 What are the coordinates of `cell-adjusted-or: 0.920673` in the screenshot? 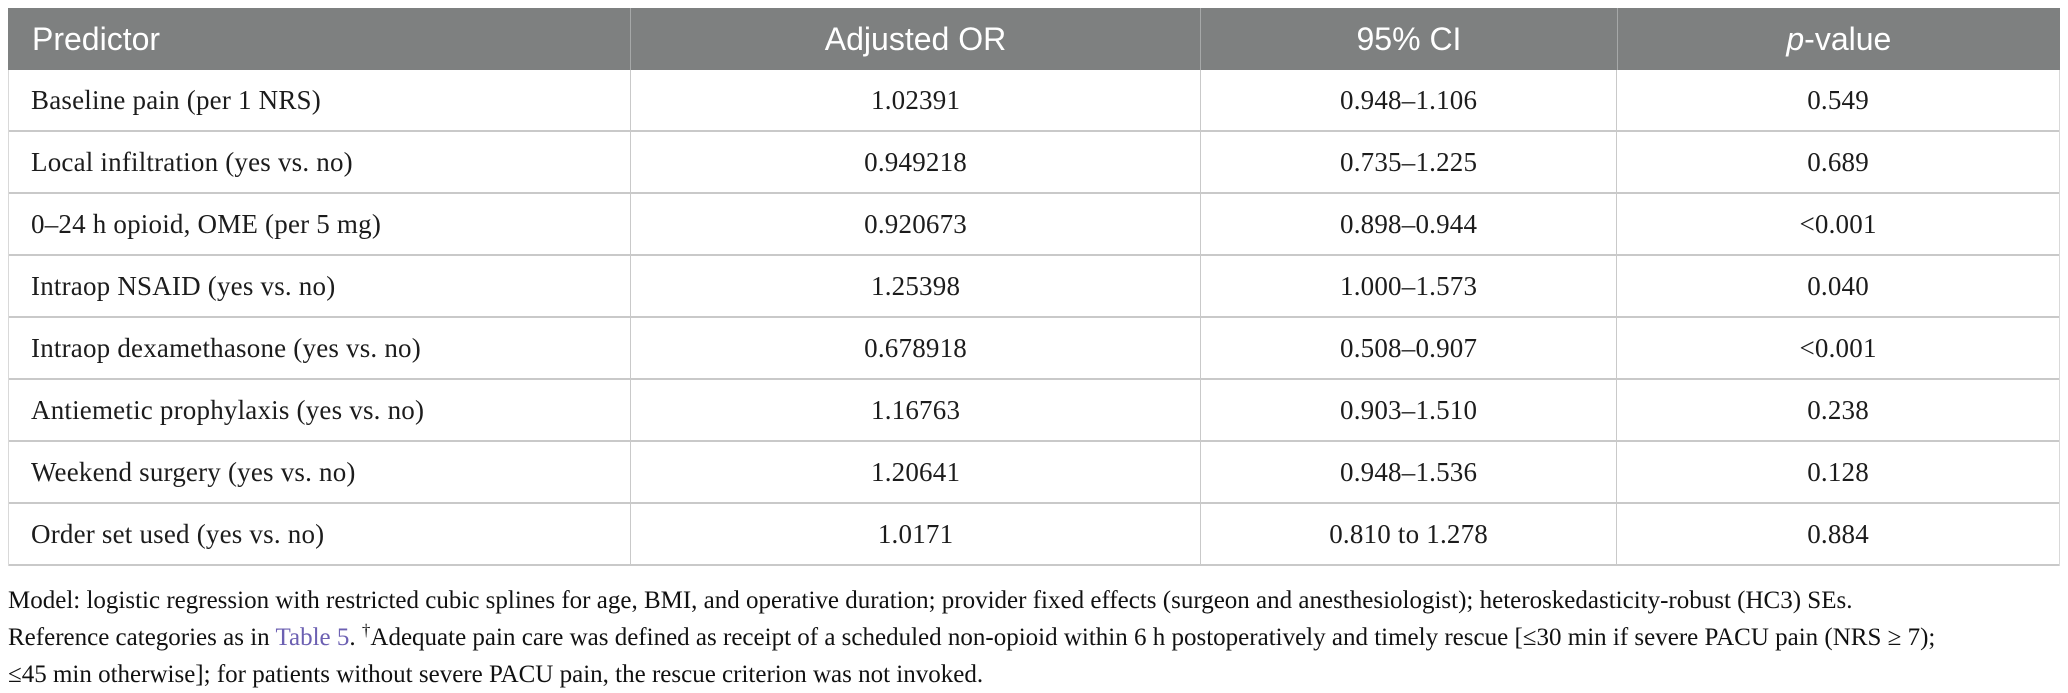 It's located at (915, 224).